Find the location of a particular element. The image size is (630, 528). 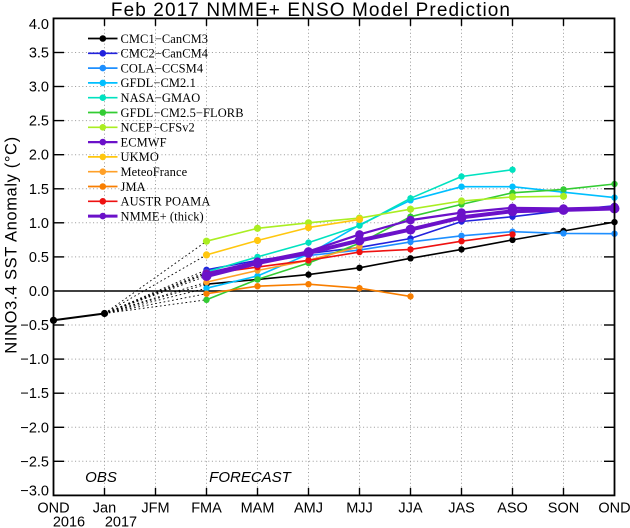

svg-text: FORECAST is located at coordinates (251, 477).